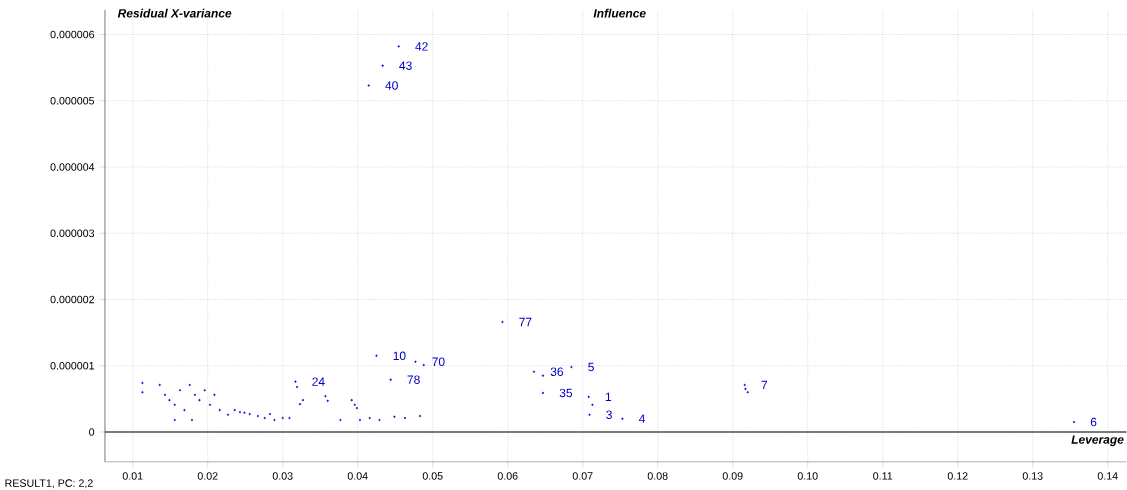  I want to click on x-tick-label: 0.08, so click(657, 476).